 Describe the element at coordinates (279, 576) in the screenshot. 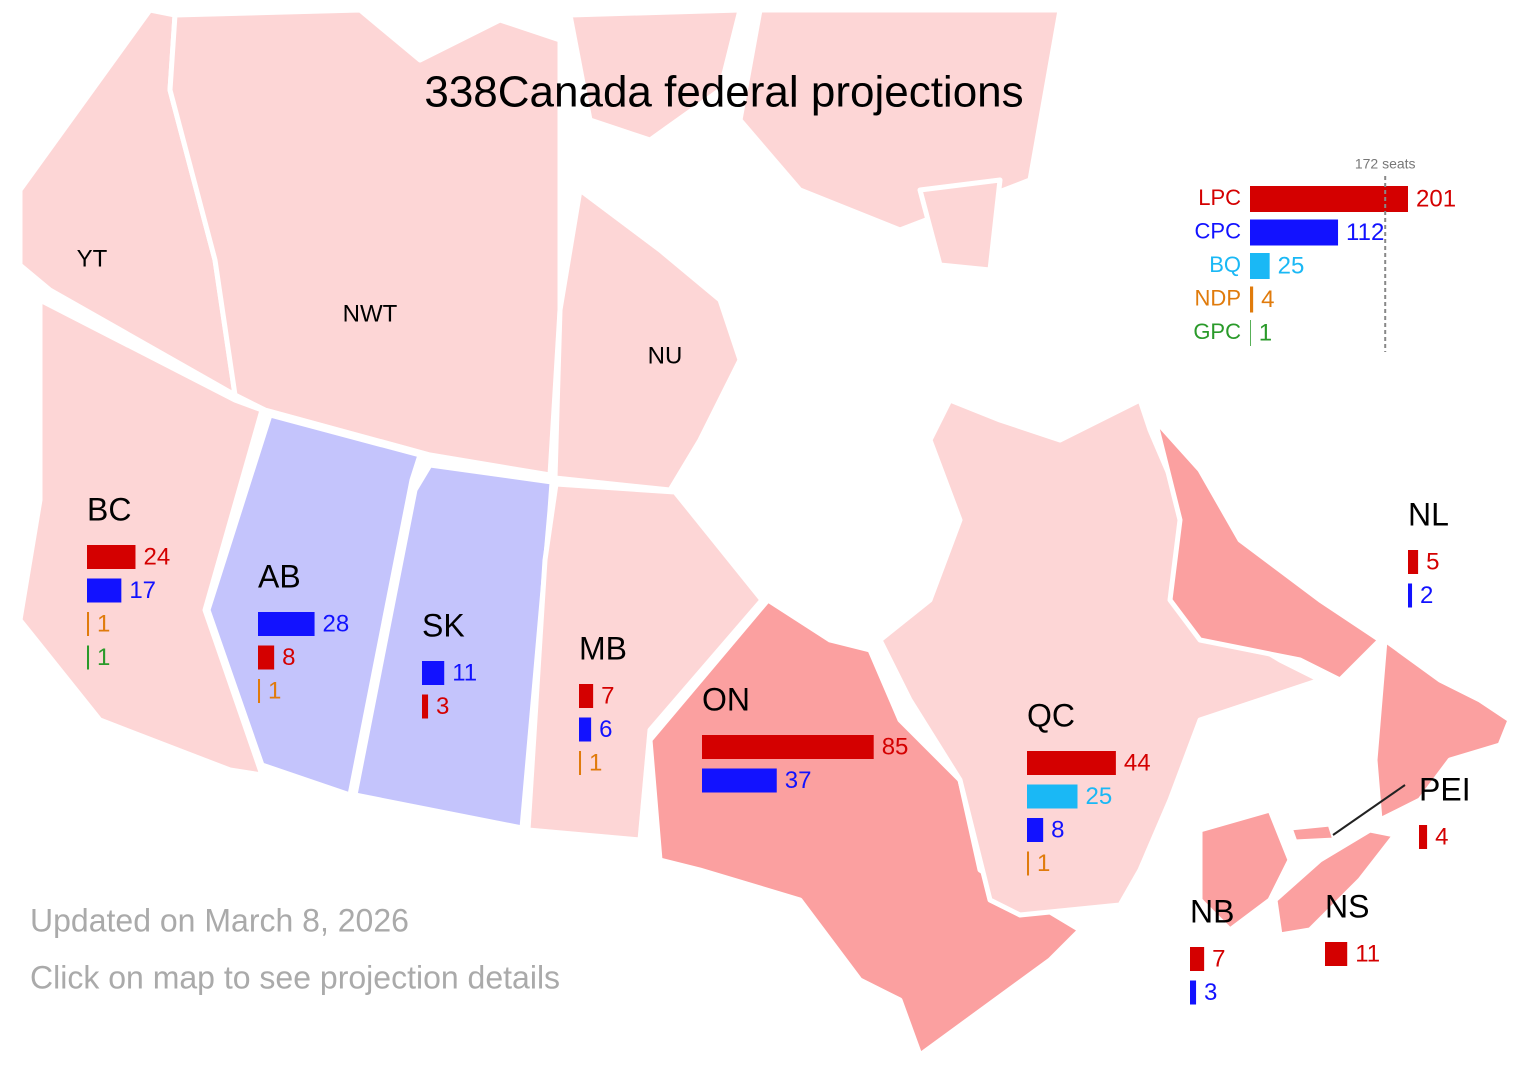

I see `province-label: AB` at that location.